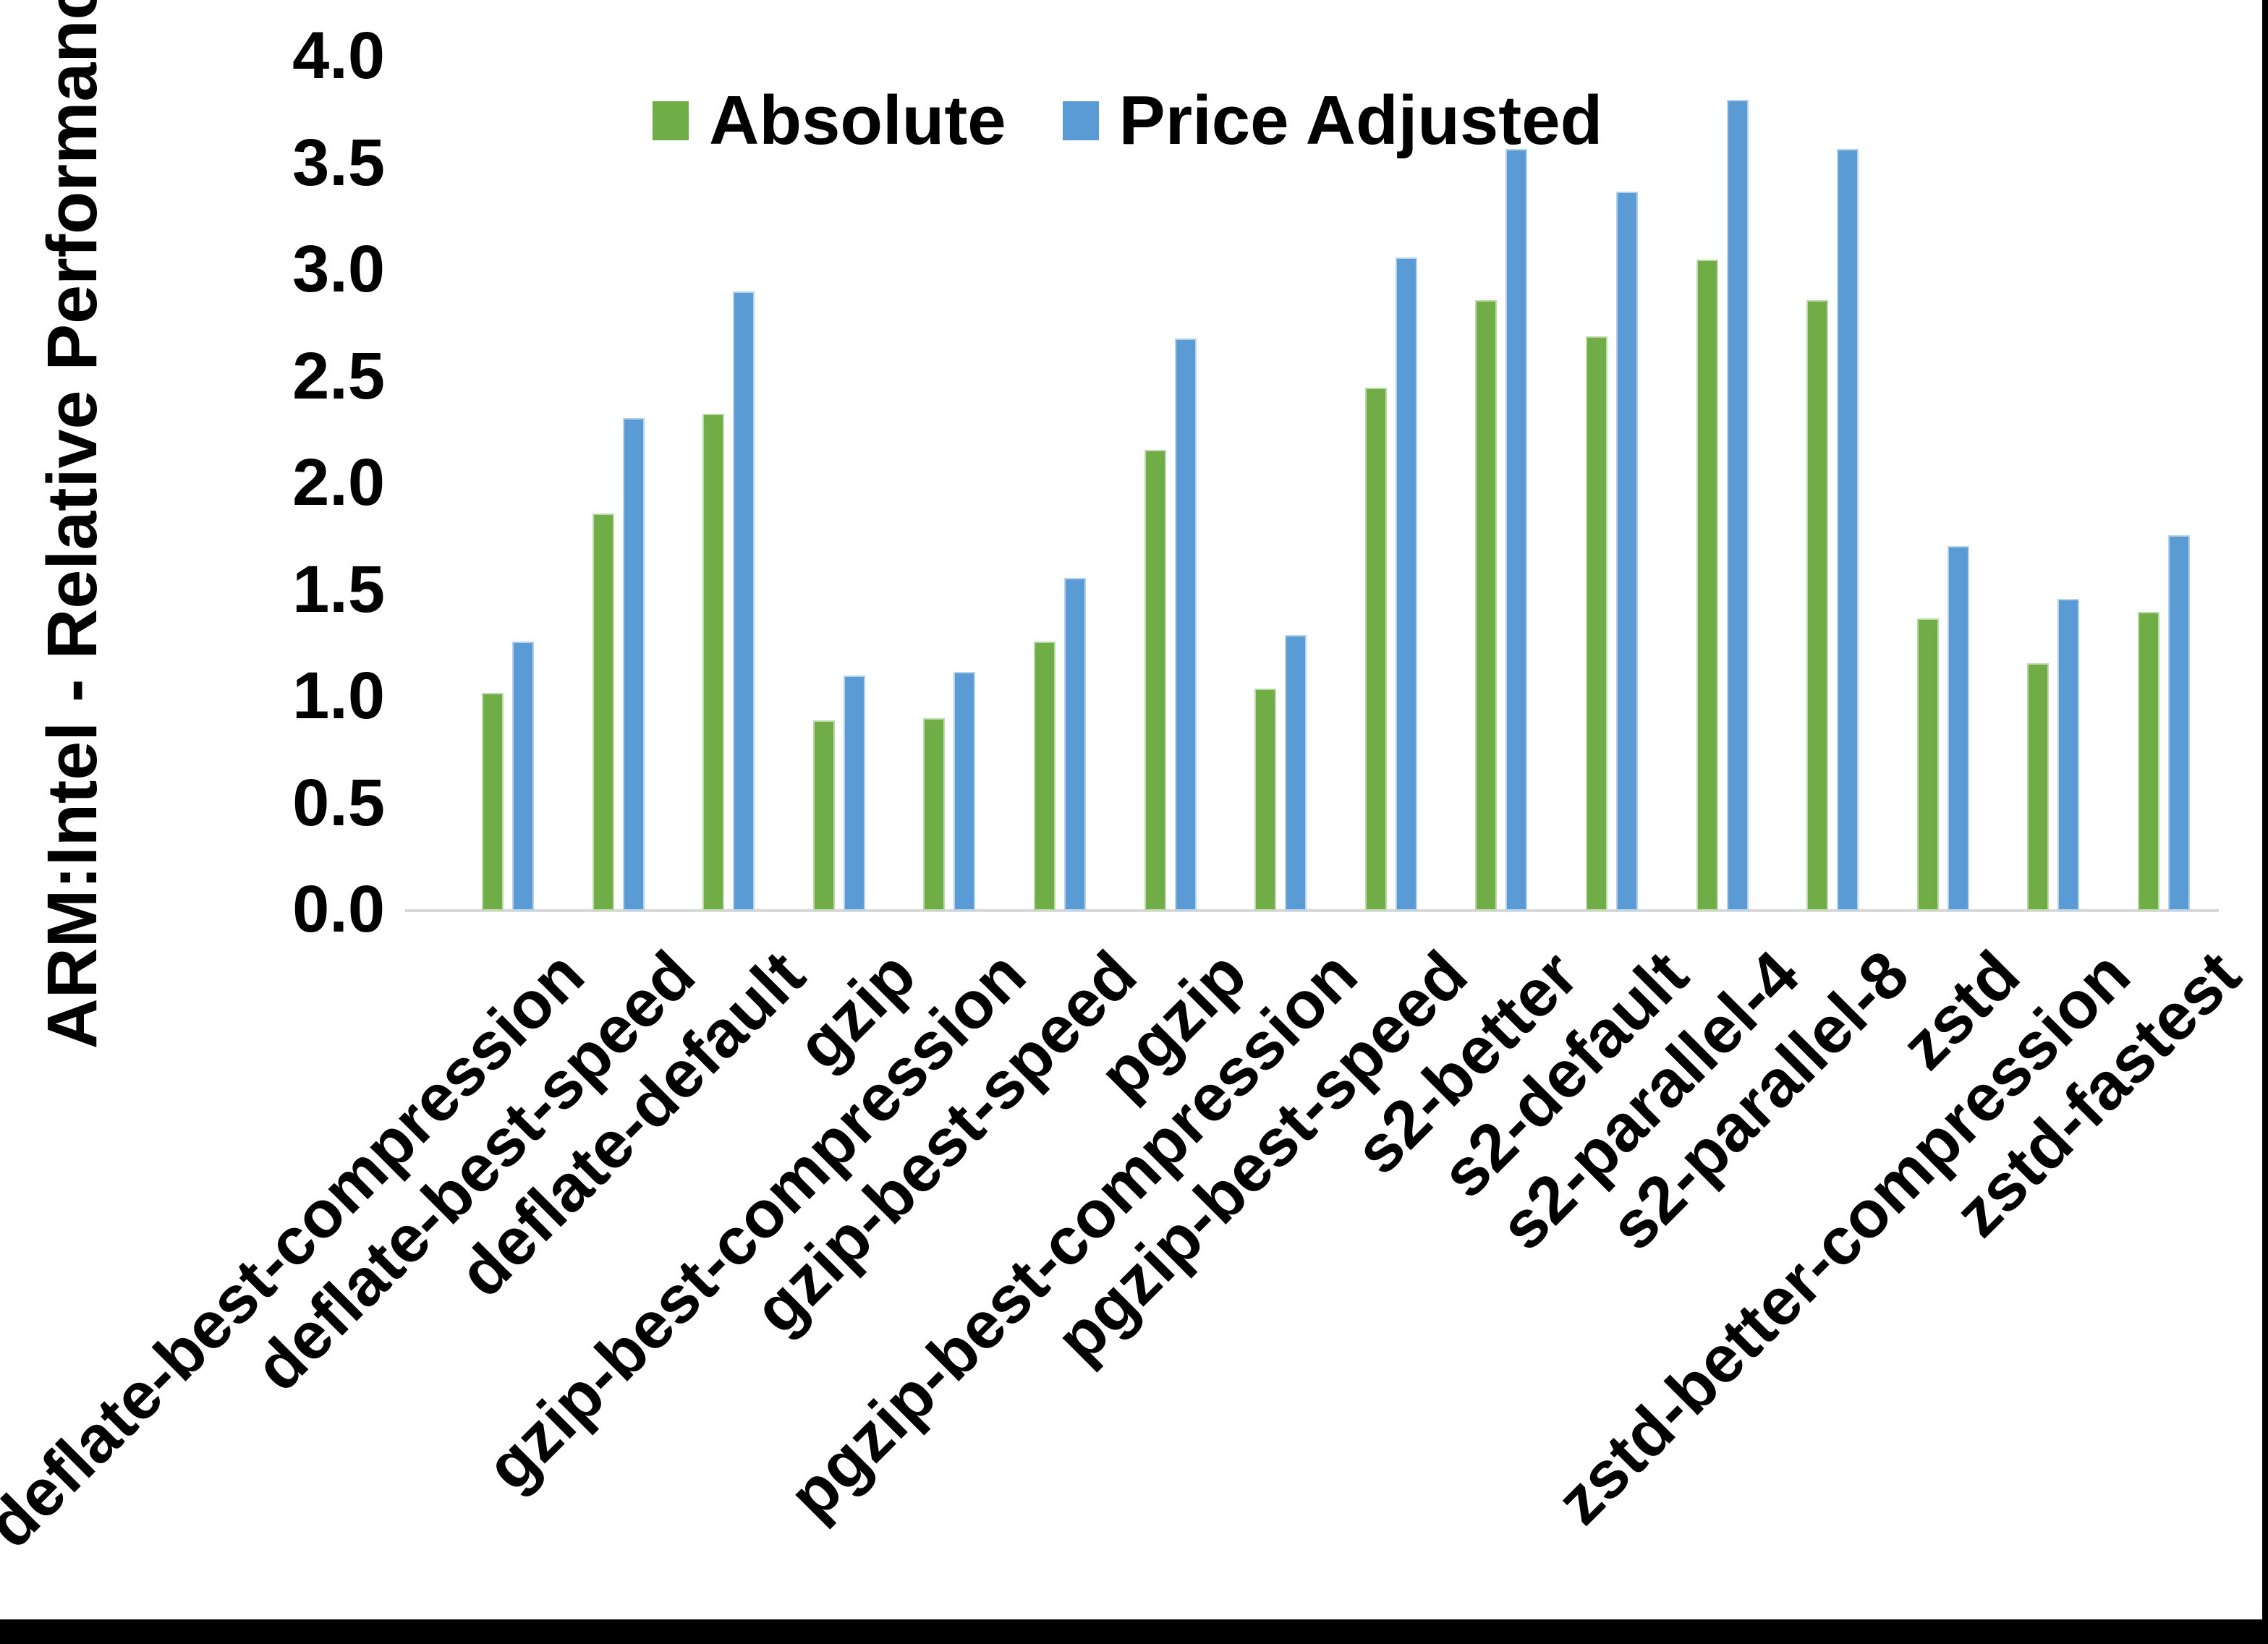 The width and height of the screenshot is (2268, 1644). Describe the element at coordinates (338, 269) in the screenshot. I see `y-tick-label-3.0: 3.0` at that location.